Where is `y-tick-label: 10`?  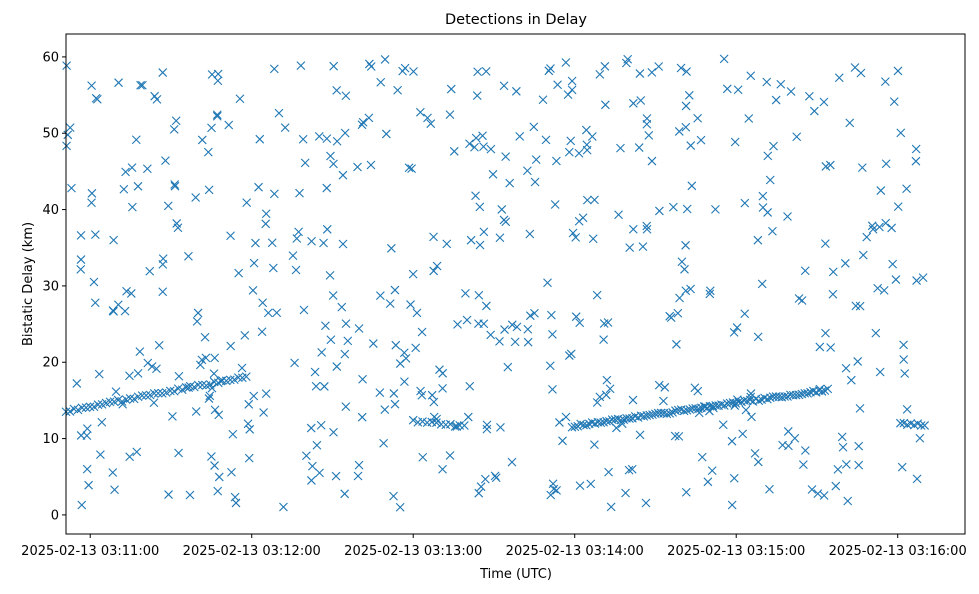 y-tick-label: 10 is located at coordinates (50, 439).